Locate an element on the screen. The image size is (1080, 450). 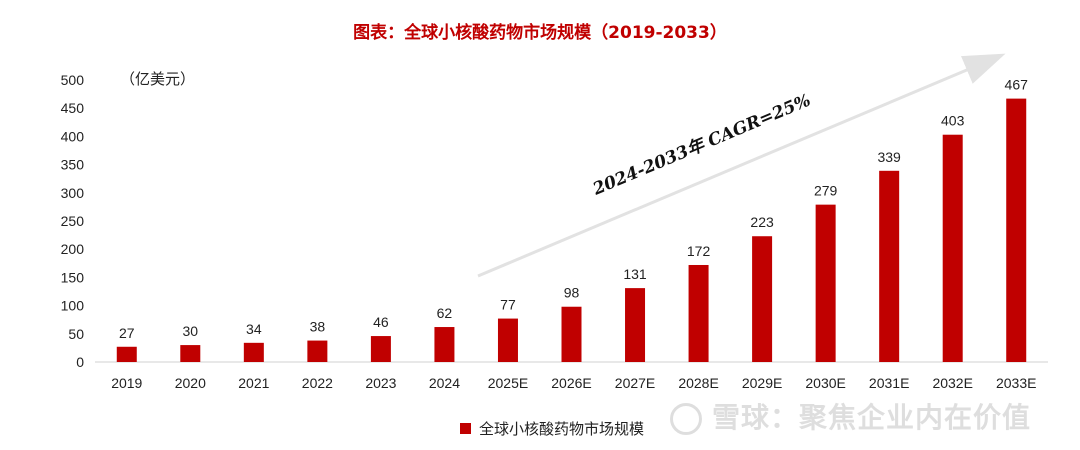
x-tick-label: 2028E is located at coordinates (698, 383).